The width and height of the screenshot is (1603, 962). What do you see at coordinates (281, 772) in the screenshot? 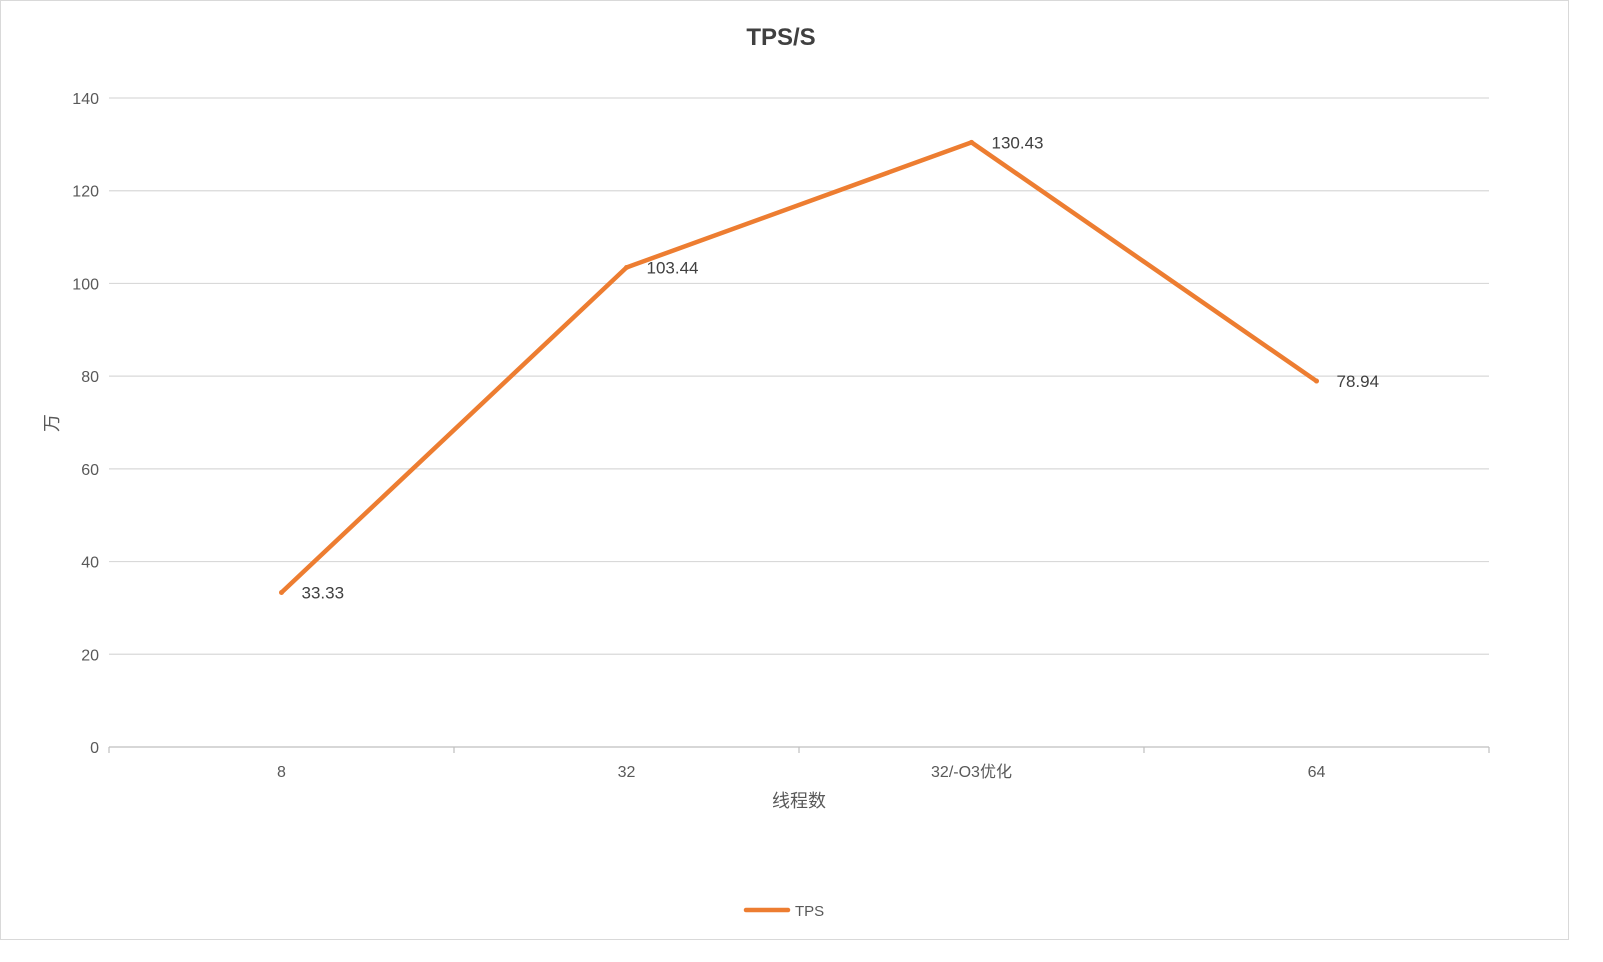
I see `x-tick-label: 8` at bounding box center [281, 772].